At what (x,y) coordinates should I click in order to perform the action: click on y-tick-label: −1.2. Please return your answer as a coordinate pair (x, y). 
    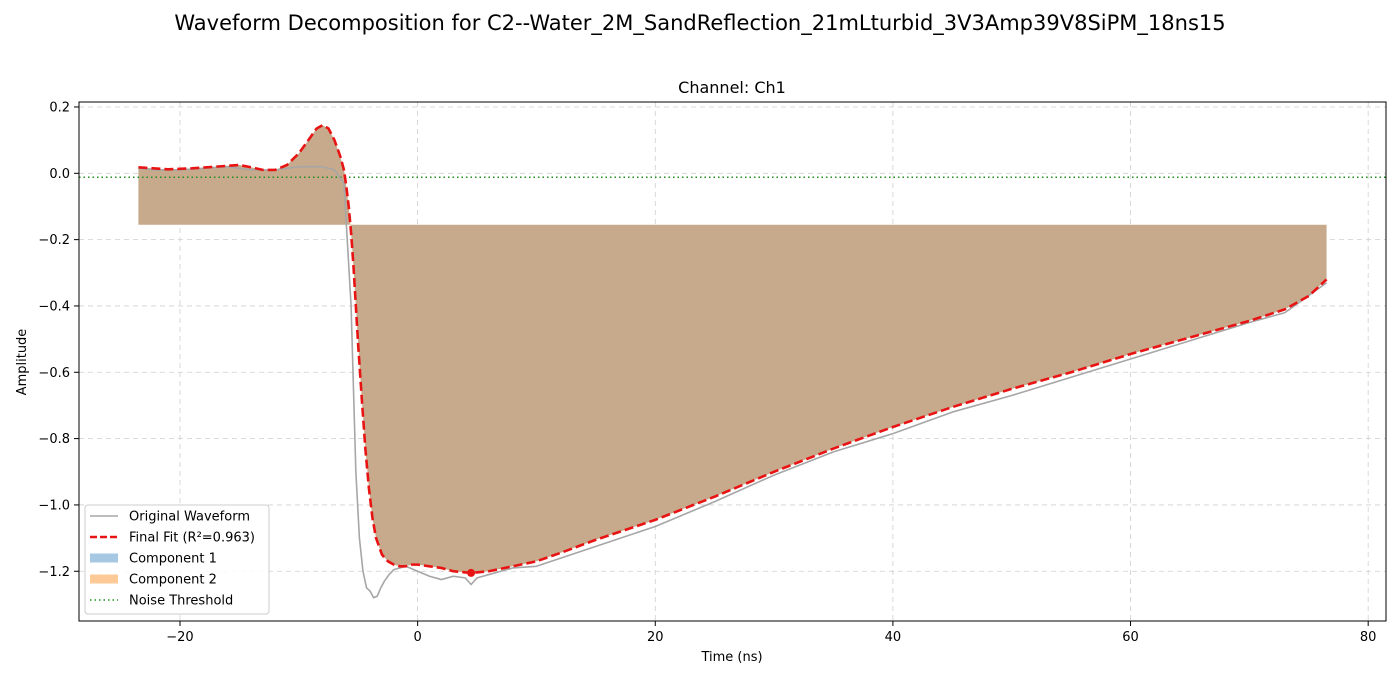
    Looking at the image, I should click on (54, 572).